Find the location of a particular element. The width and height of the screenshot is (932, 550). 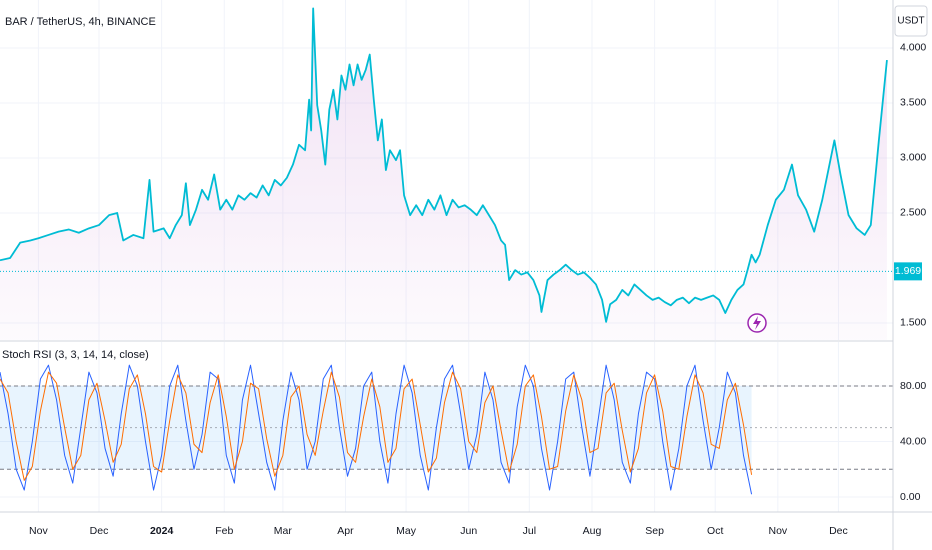

last-price-label: 1.969 is located at coordinates (908, 271).